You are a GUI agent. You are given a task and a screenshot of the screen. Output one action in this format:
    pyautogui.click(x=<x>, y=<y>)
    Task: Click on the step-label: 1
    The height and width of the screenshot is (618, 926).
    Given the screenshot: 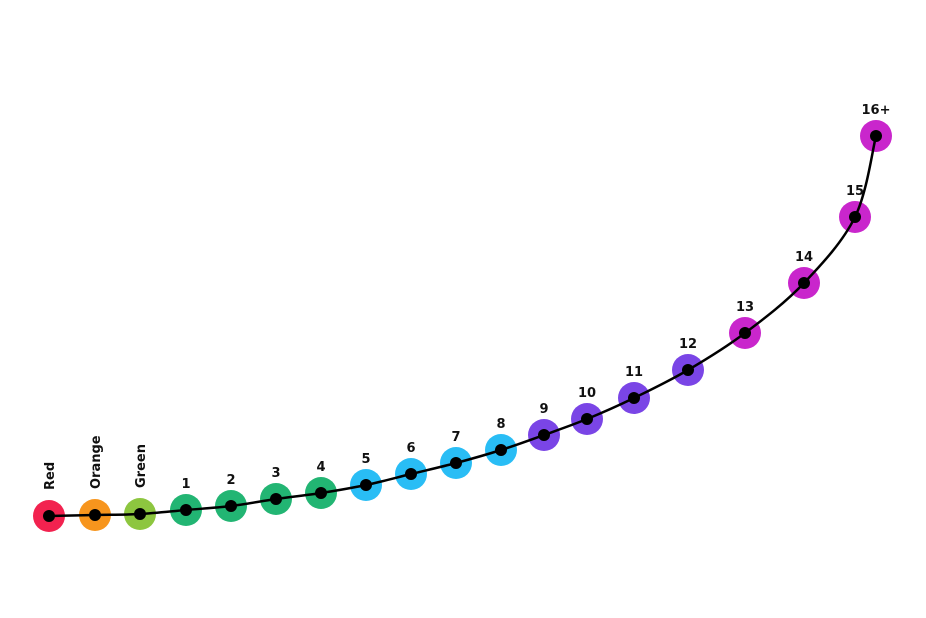 What is the action you would take?
    pyautogui.click(x=185, y=484)
    